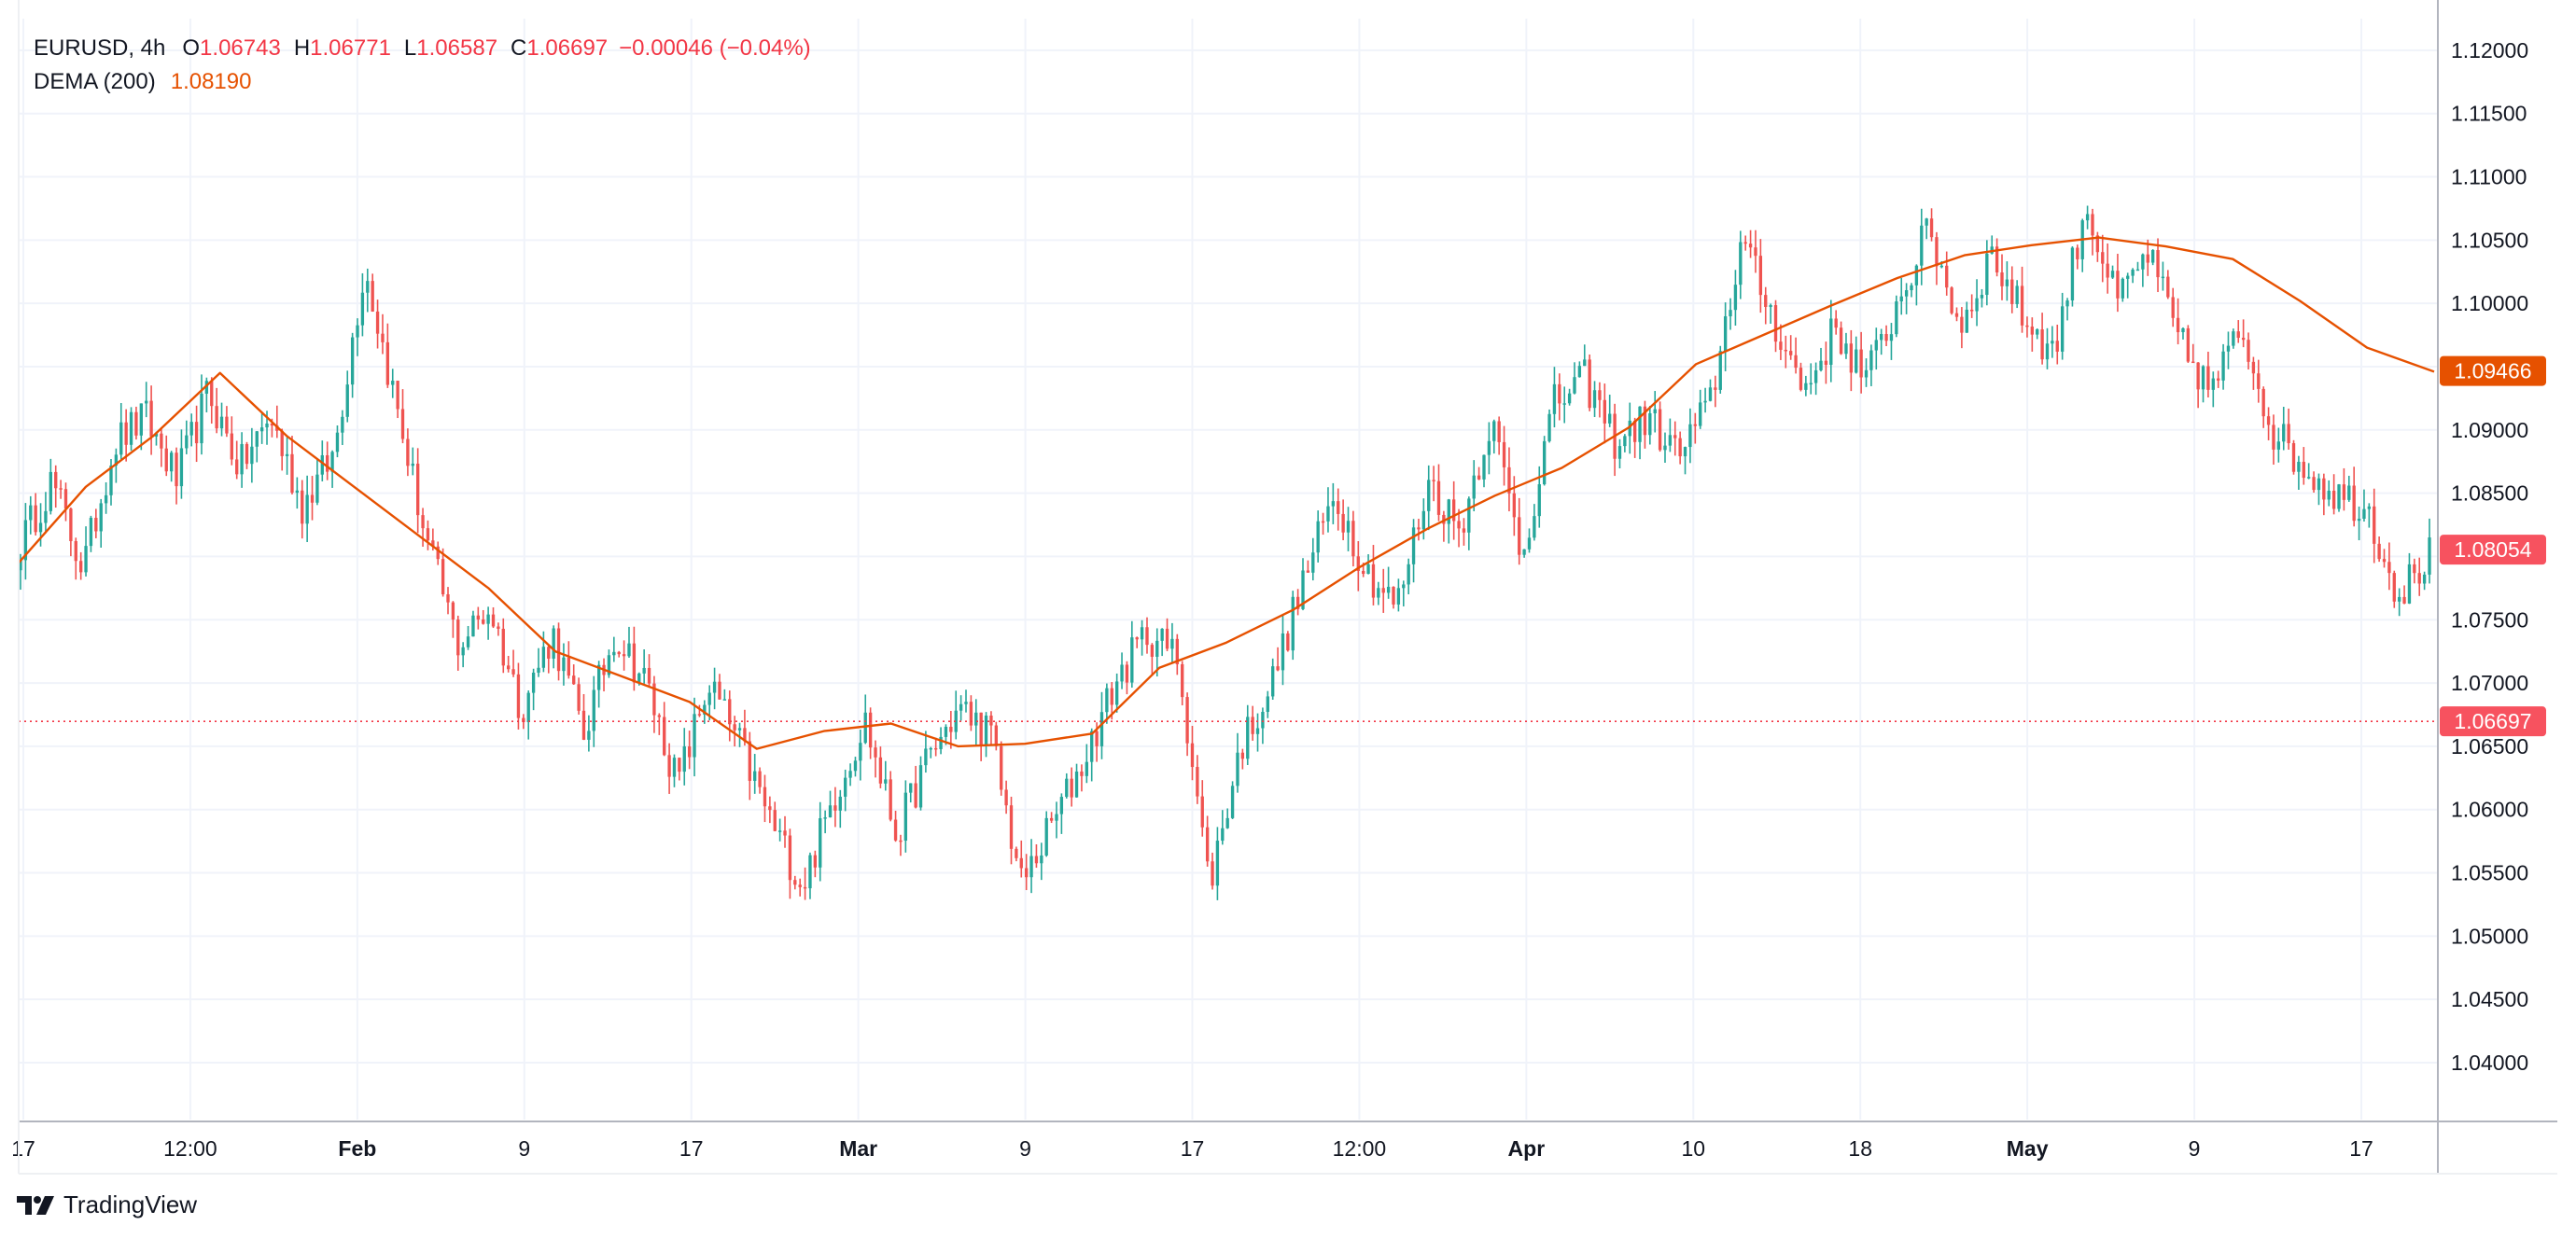 The height and width of the screenshot is (1239, 2576). I want to click on x-tick-label: Mar, so click(858, 1148).